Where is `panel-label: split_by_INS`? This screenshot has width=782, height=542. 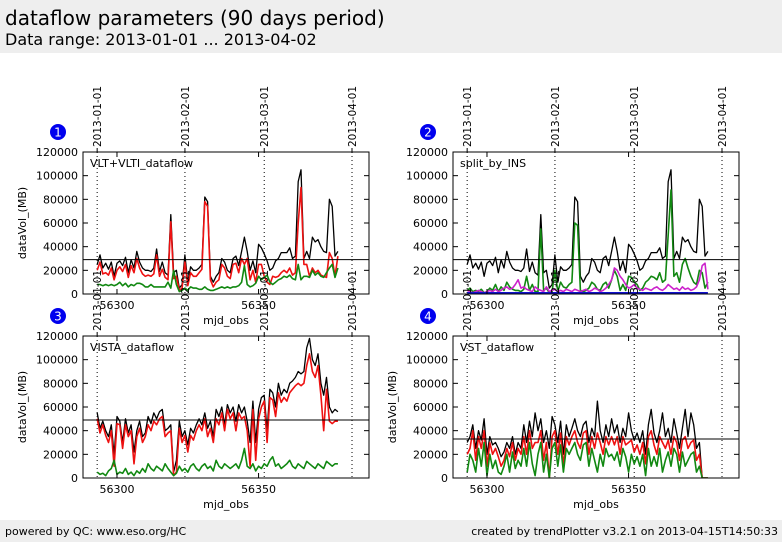 panel-label: split_by_INS is located at coordinates (493, 163).